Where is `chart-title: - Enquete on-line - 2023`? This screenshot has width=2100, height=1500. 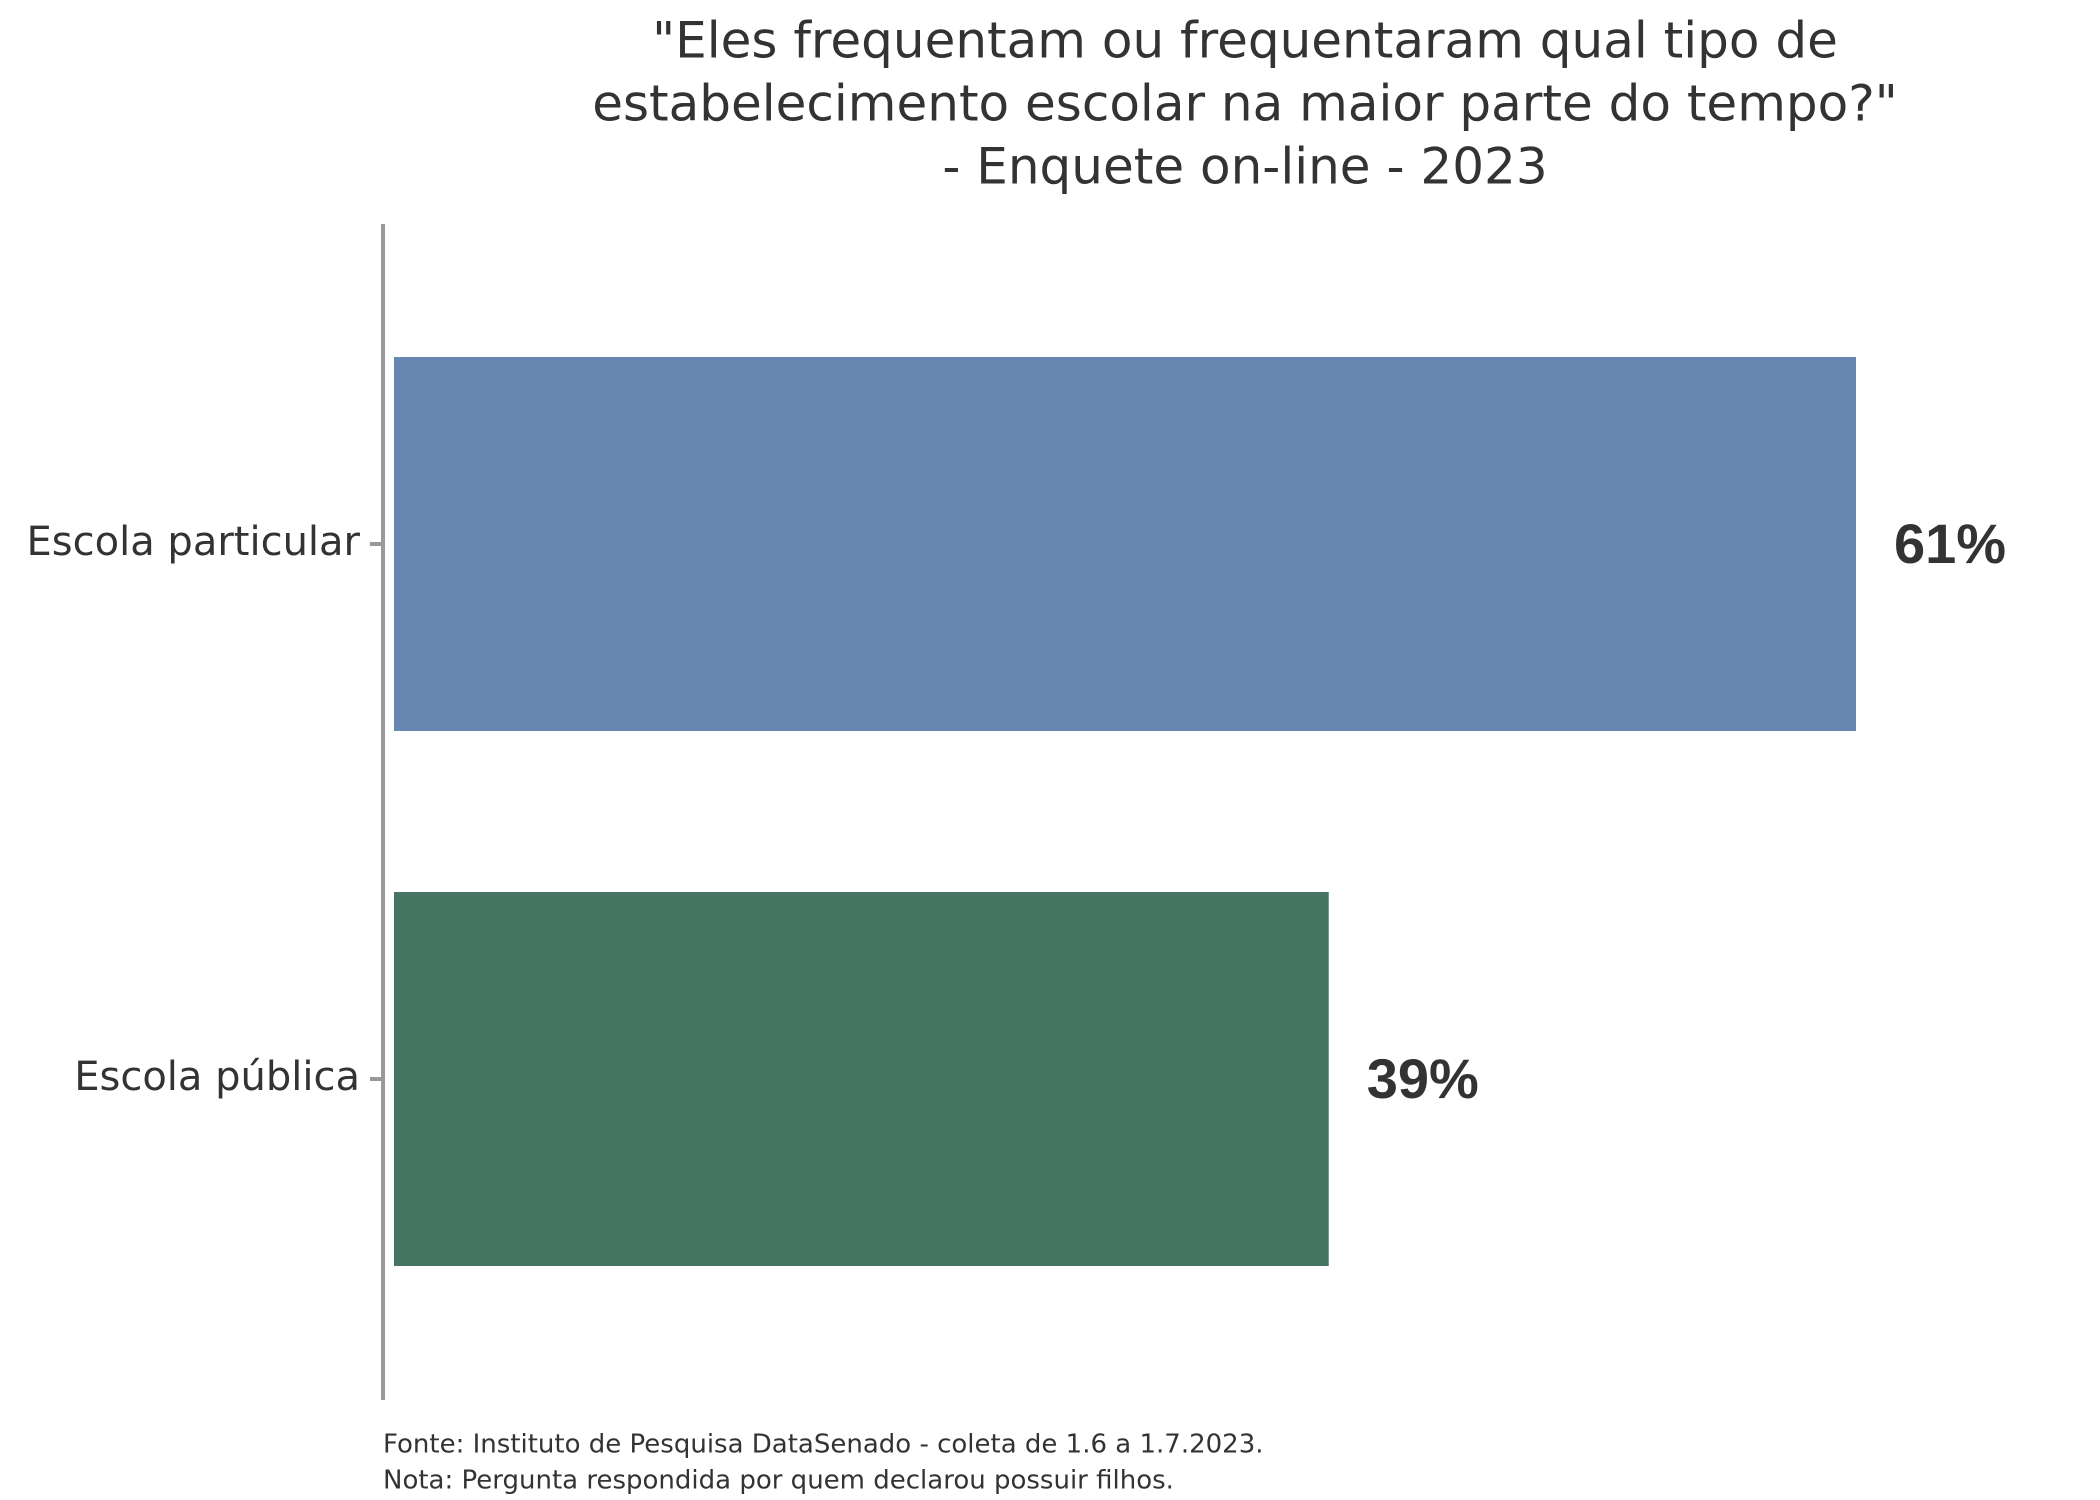
chart-title: - Enquete on-line - 2023 is located at coordinates (1244, 167).